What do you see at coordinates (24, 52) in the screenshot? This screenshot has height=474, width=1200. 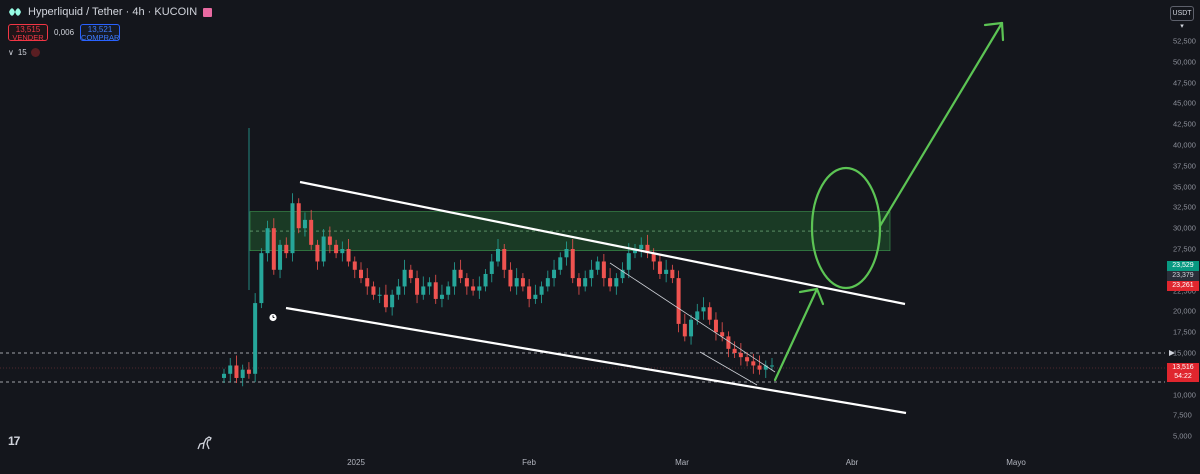 I see `indicators-toggle: ∨ 15` at bounding box center [24, 52].